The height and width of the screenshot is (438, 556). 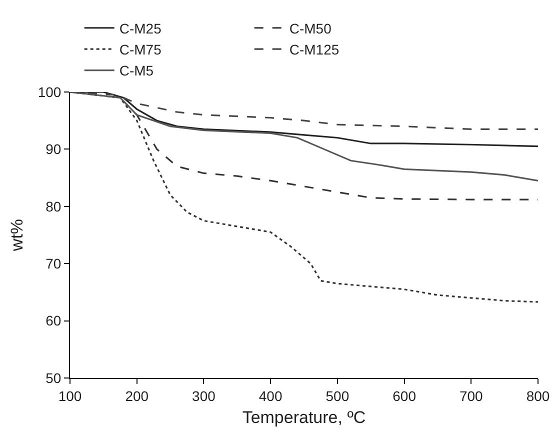 I want to click on y-tick-label: 60, so click(x=54, y=320).